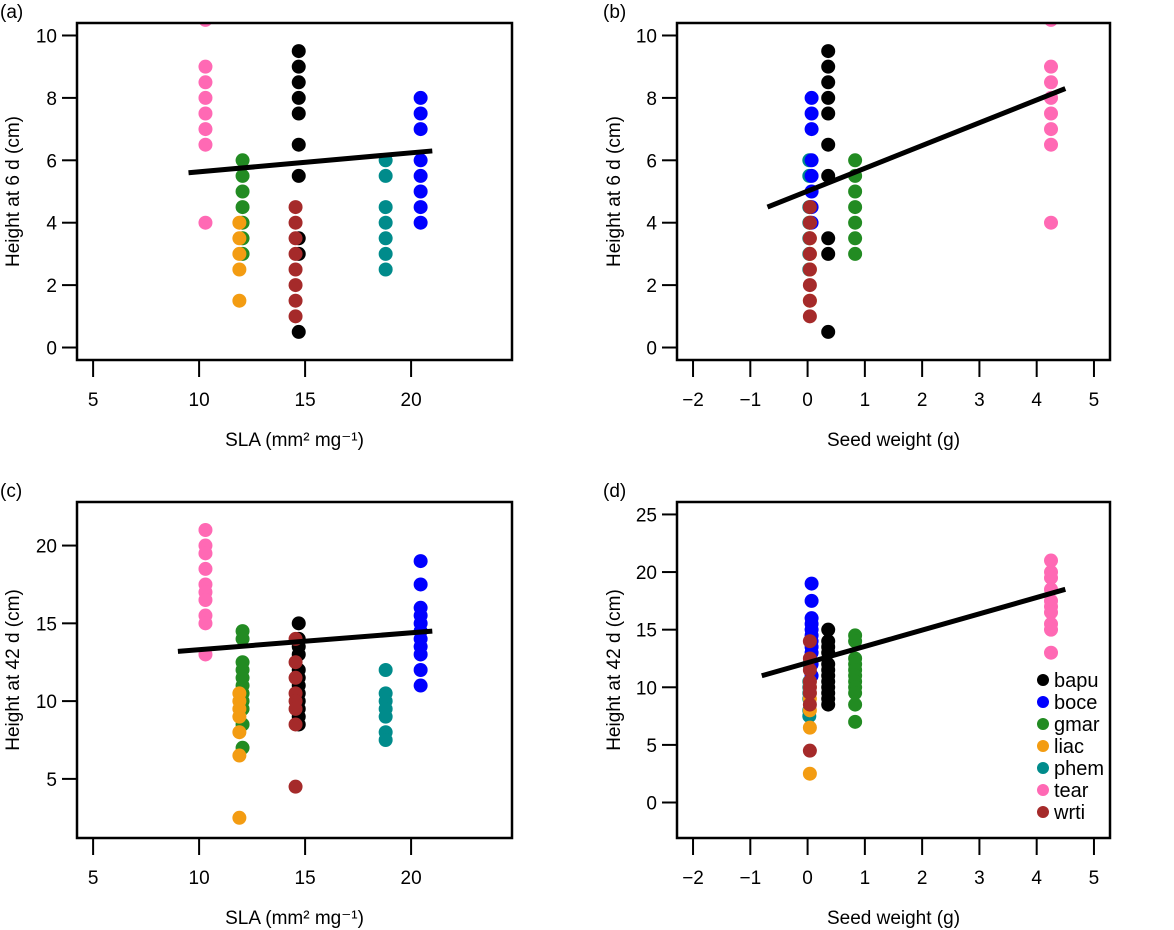  I want to click on y-tick-label: 2, so click(51, 286).